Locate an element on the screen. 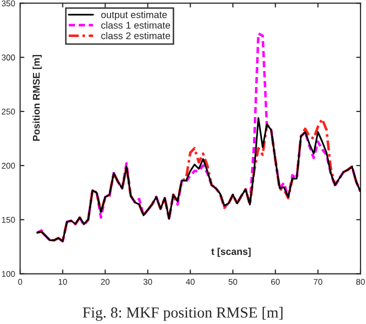  x-tick-label: 20 is located at coordinates (105, 281).